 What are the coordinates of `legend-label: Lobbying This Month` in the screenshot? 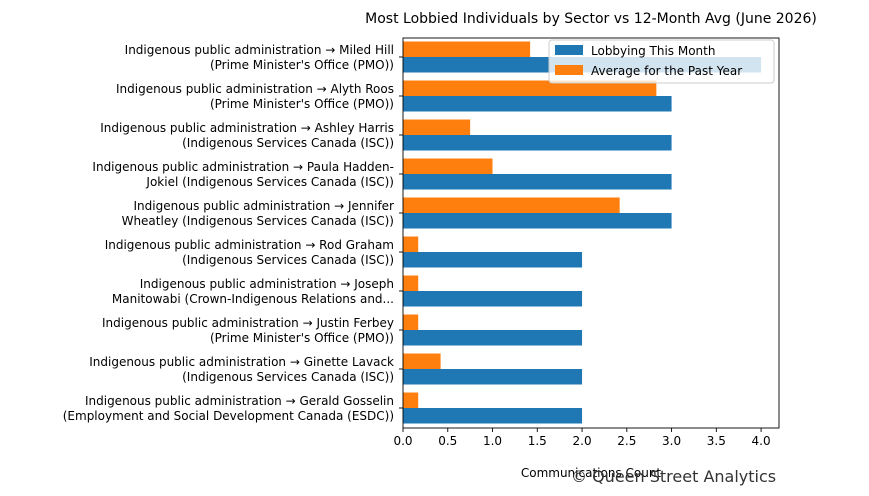 It's located at (653, 51).